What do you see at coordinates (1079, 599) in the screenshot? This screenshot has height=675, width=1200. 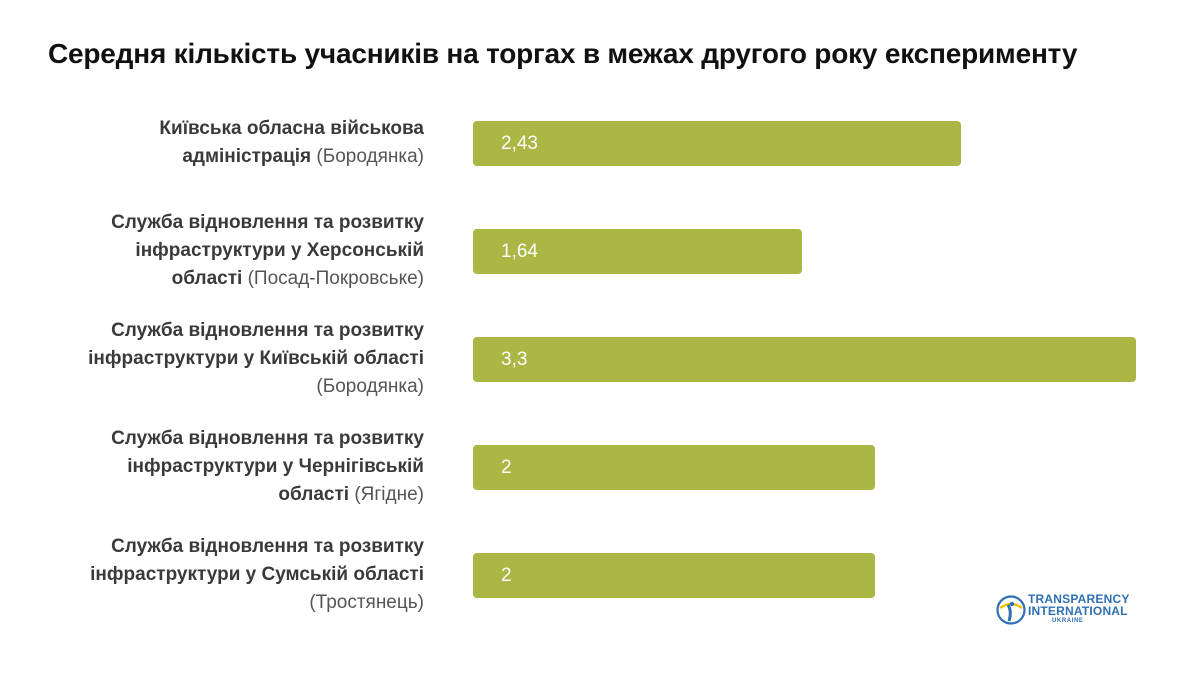 I see `logo-line-1: TRANSPARENCY` at bounding box center [1079, 599].